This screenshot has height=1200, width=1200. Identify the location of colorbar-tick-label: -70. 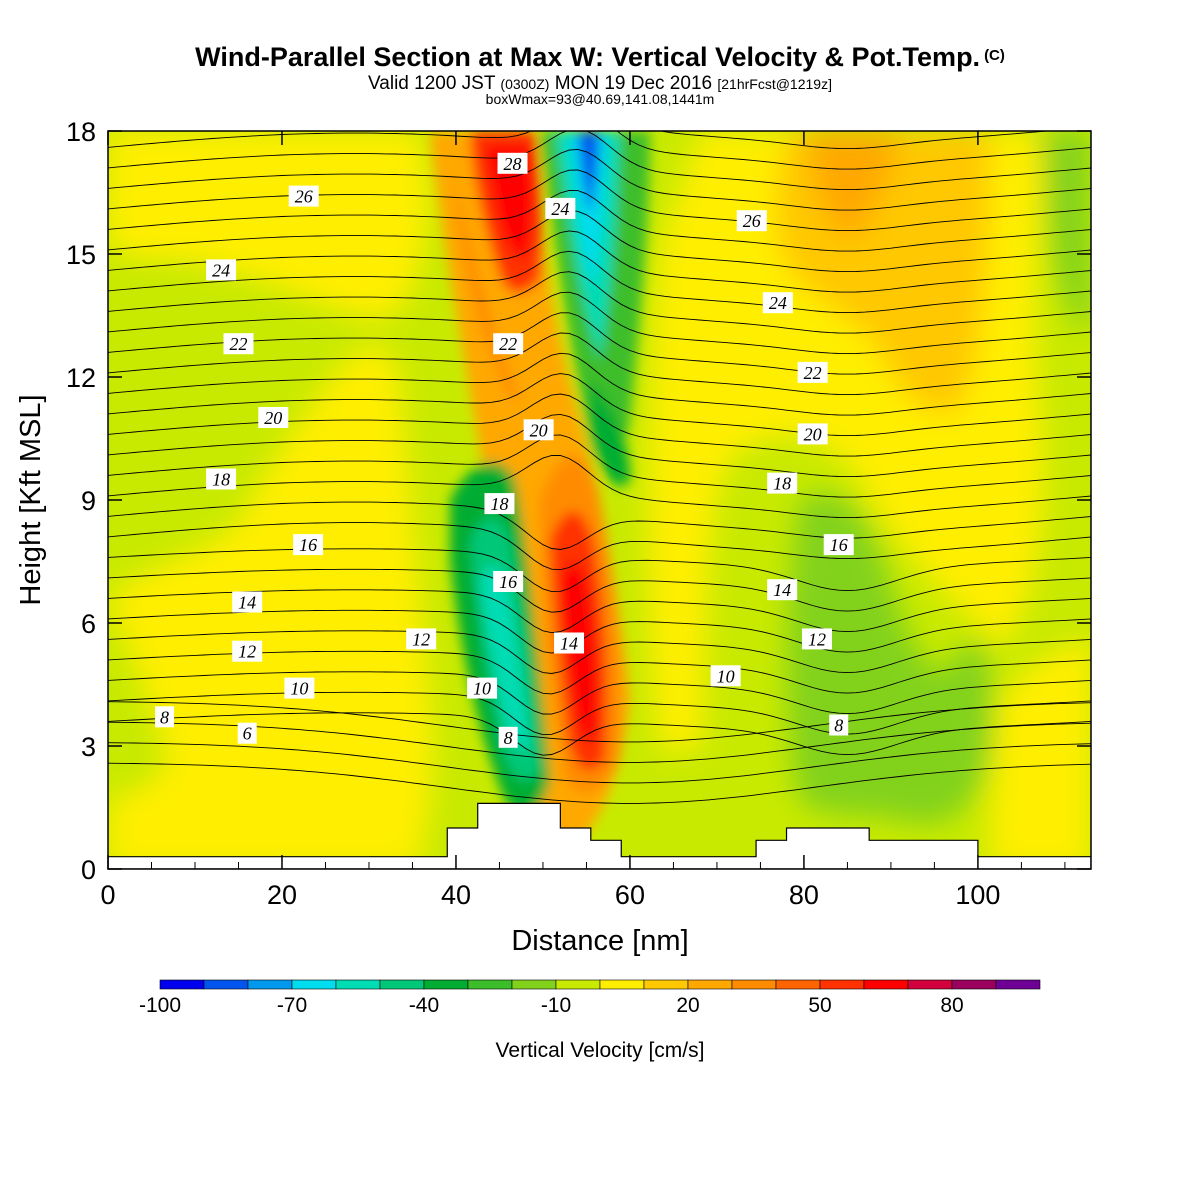
(292, 1005).